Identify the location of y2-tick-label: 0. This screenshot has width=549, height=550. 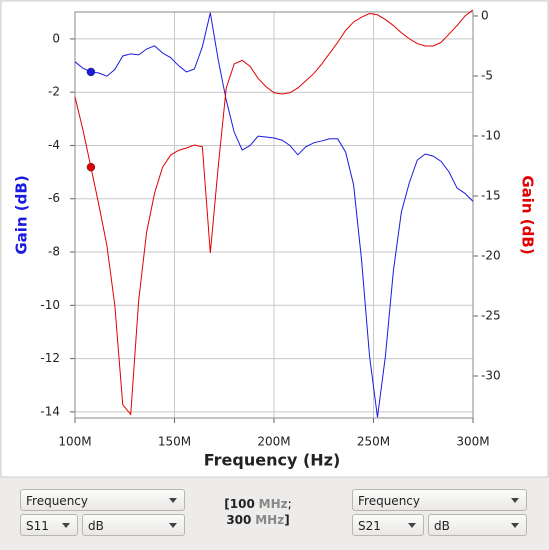
(485, 15).